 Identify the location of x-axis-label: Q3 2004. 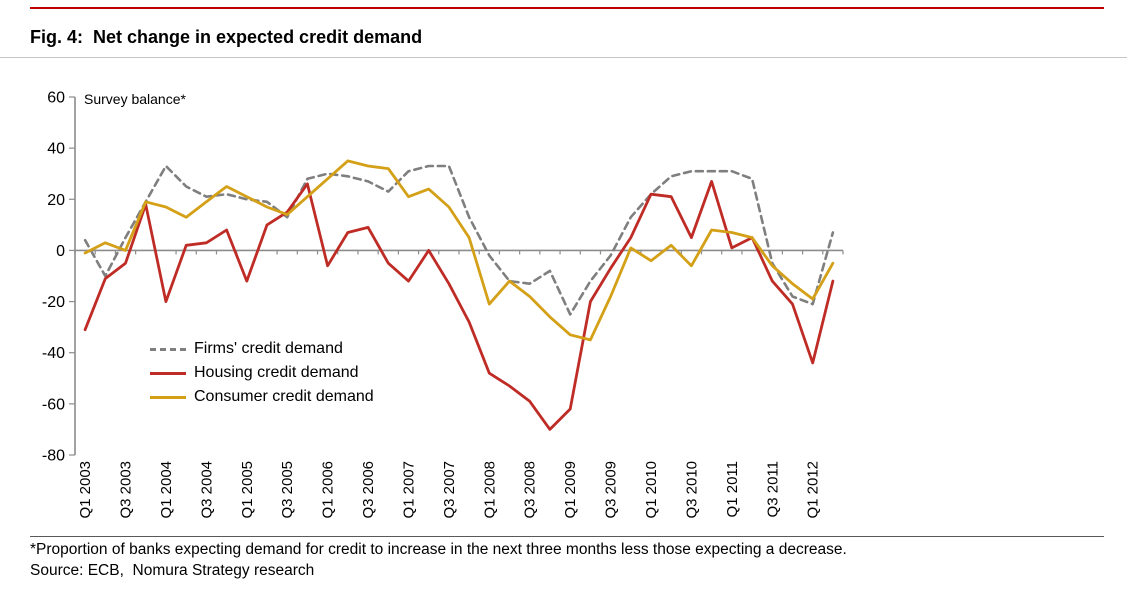
(206, 490).